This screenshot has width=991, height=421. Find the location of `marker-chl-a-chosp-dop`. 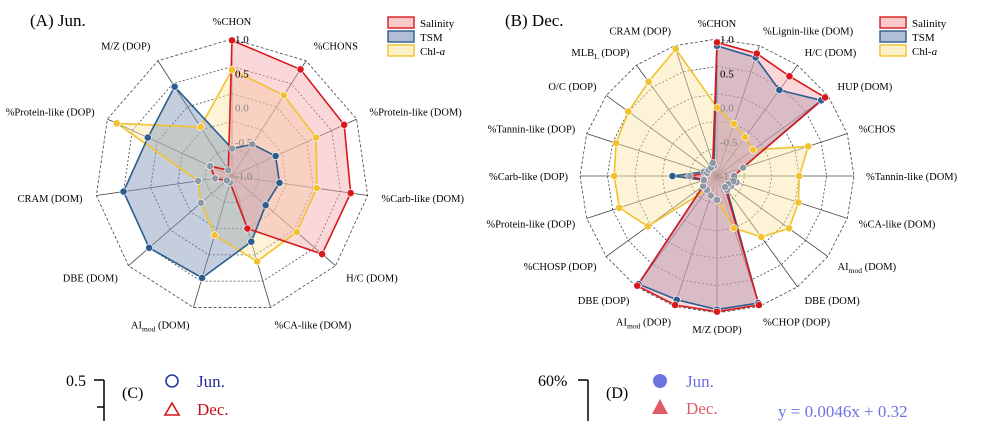

marker-chl-a-chosp-dop is located at coordinates (647, 226).